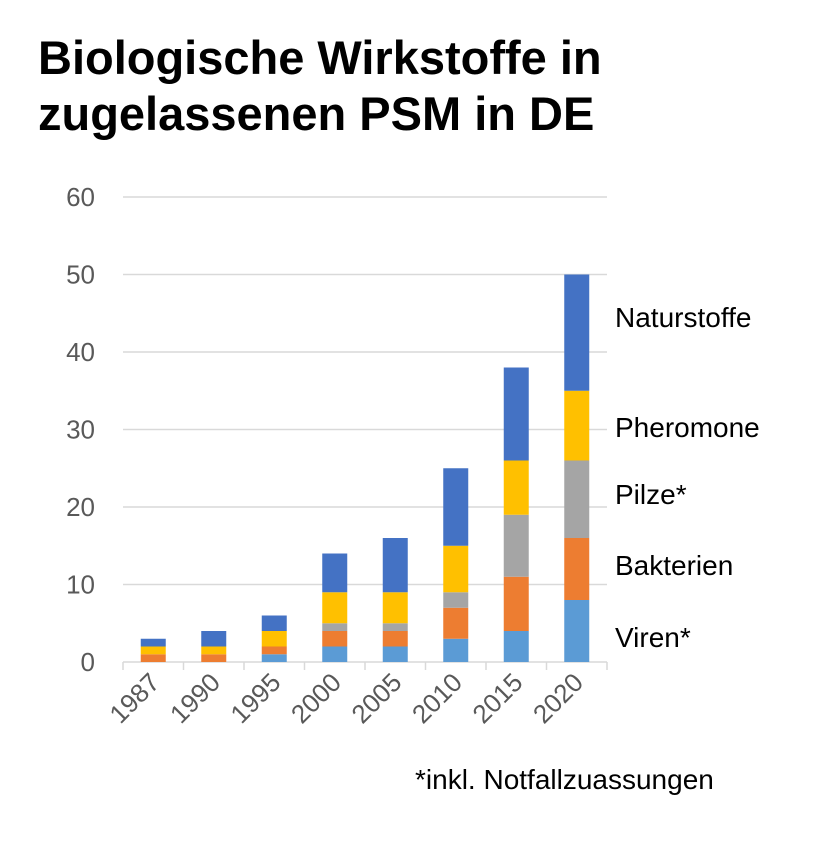 This screenshot has width=840, height=850. Describe the element at coordinates (674, 565) in the screenshot. I see `legend-label: Bakterien` at that location.